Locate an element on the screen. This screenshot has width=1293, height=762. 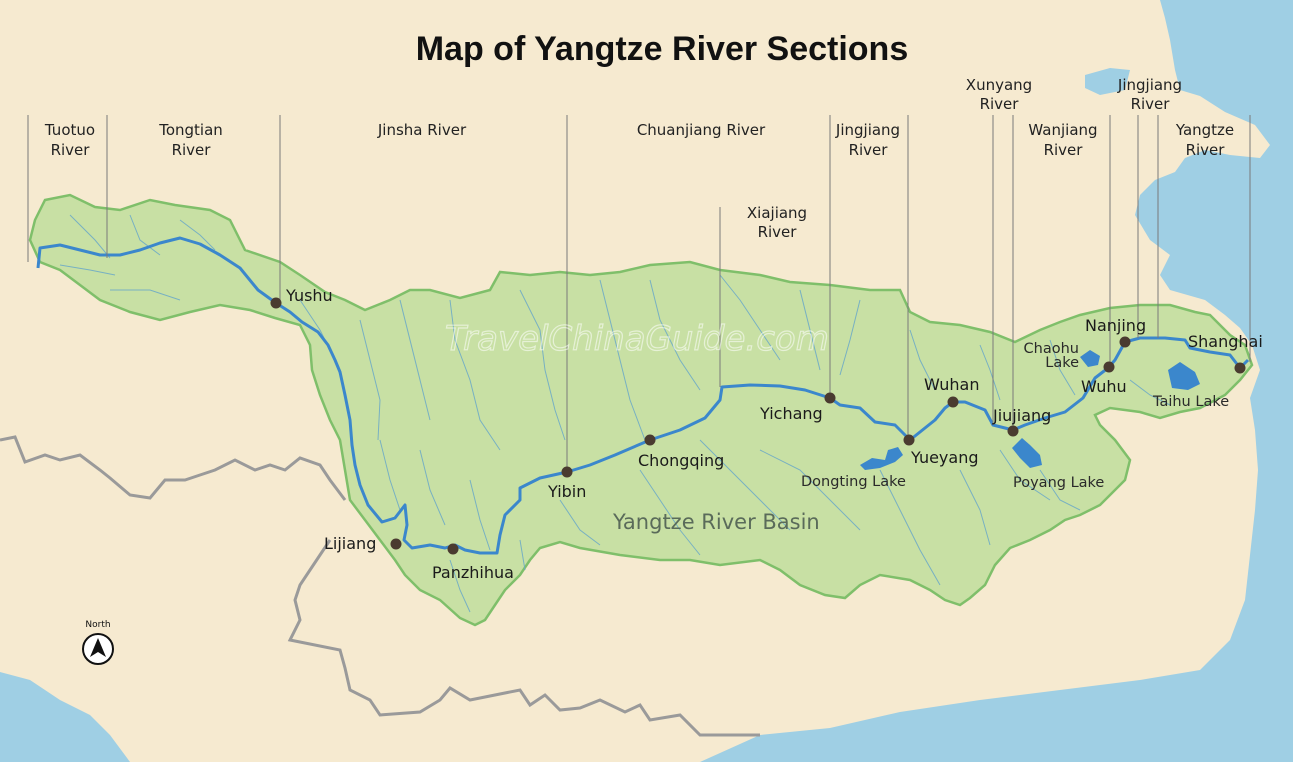
city-label-nanjing: Nanjing is located at coordinates (1115, 325).